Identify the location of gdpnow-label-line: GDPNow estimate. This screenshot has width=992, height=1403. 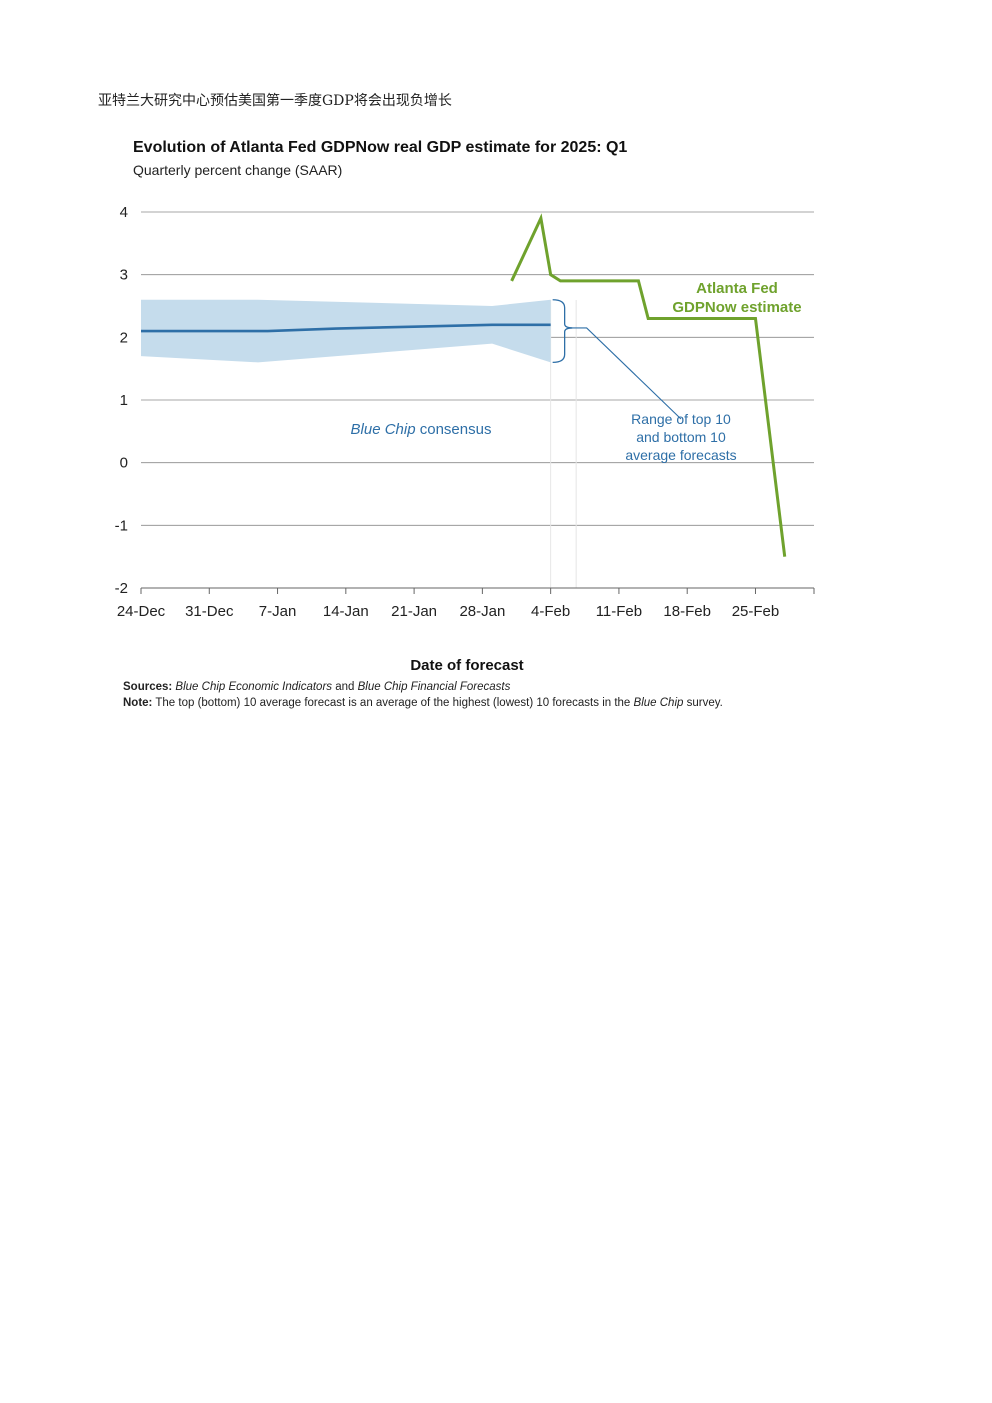
(736, 307).